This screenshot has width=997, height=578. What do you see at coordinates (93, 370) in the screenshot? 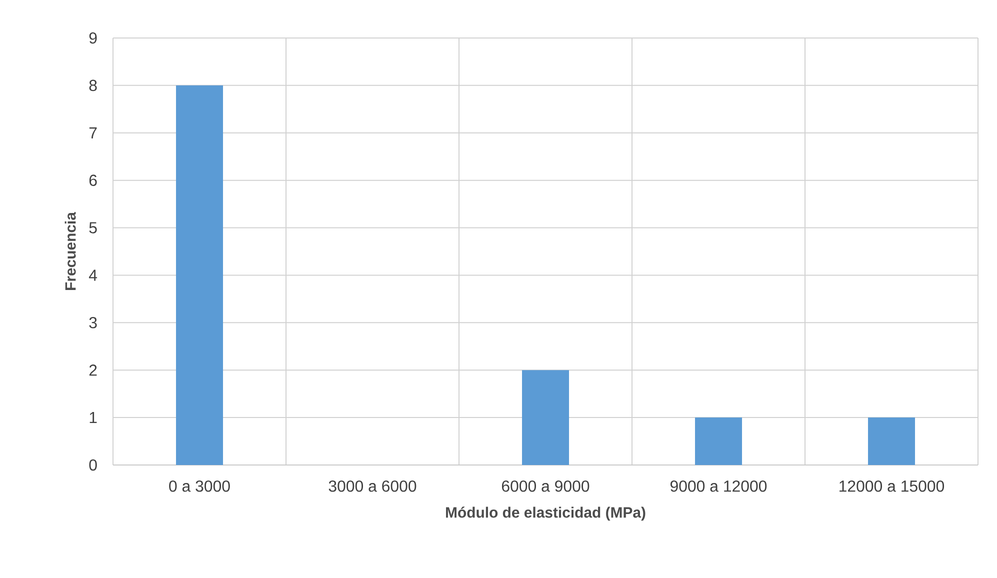
I see `y-tick-label: 2` at bounding box center [93, 370].